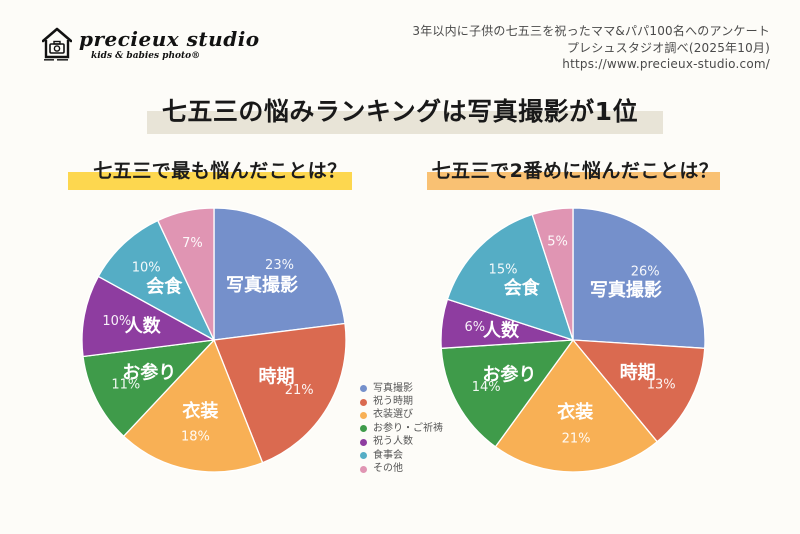  I want to click on slice-pct-photo-shoot: 26%, so click(645, 272).